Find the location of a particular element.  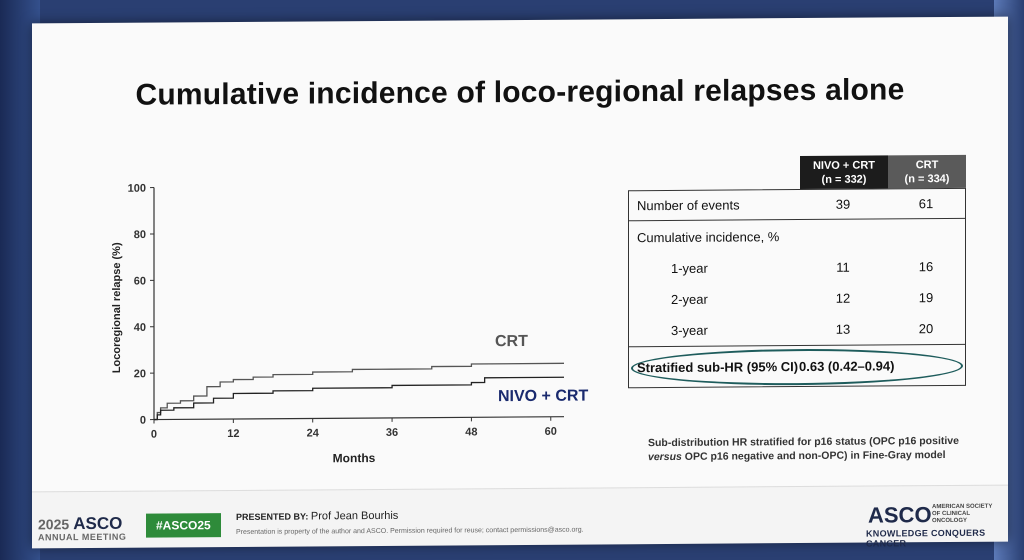

crt-curve is located at coordinates (359, 391).